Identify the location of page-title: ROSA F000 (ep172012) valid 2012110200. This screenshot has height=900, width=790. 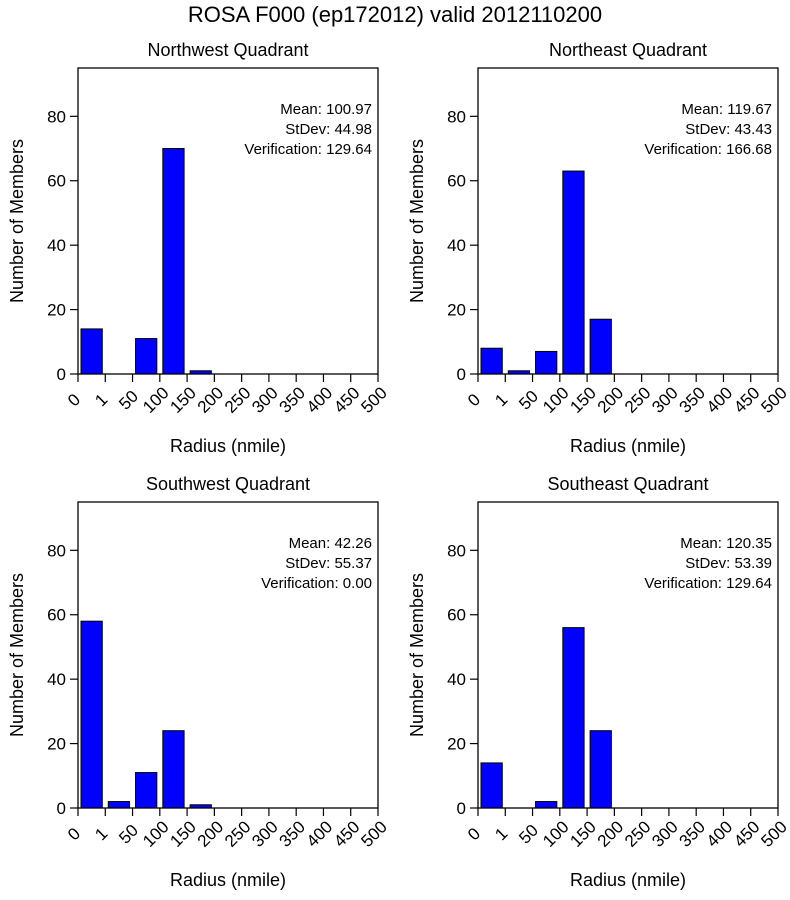
(395, 14).